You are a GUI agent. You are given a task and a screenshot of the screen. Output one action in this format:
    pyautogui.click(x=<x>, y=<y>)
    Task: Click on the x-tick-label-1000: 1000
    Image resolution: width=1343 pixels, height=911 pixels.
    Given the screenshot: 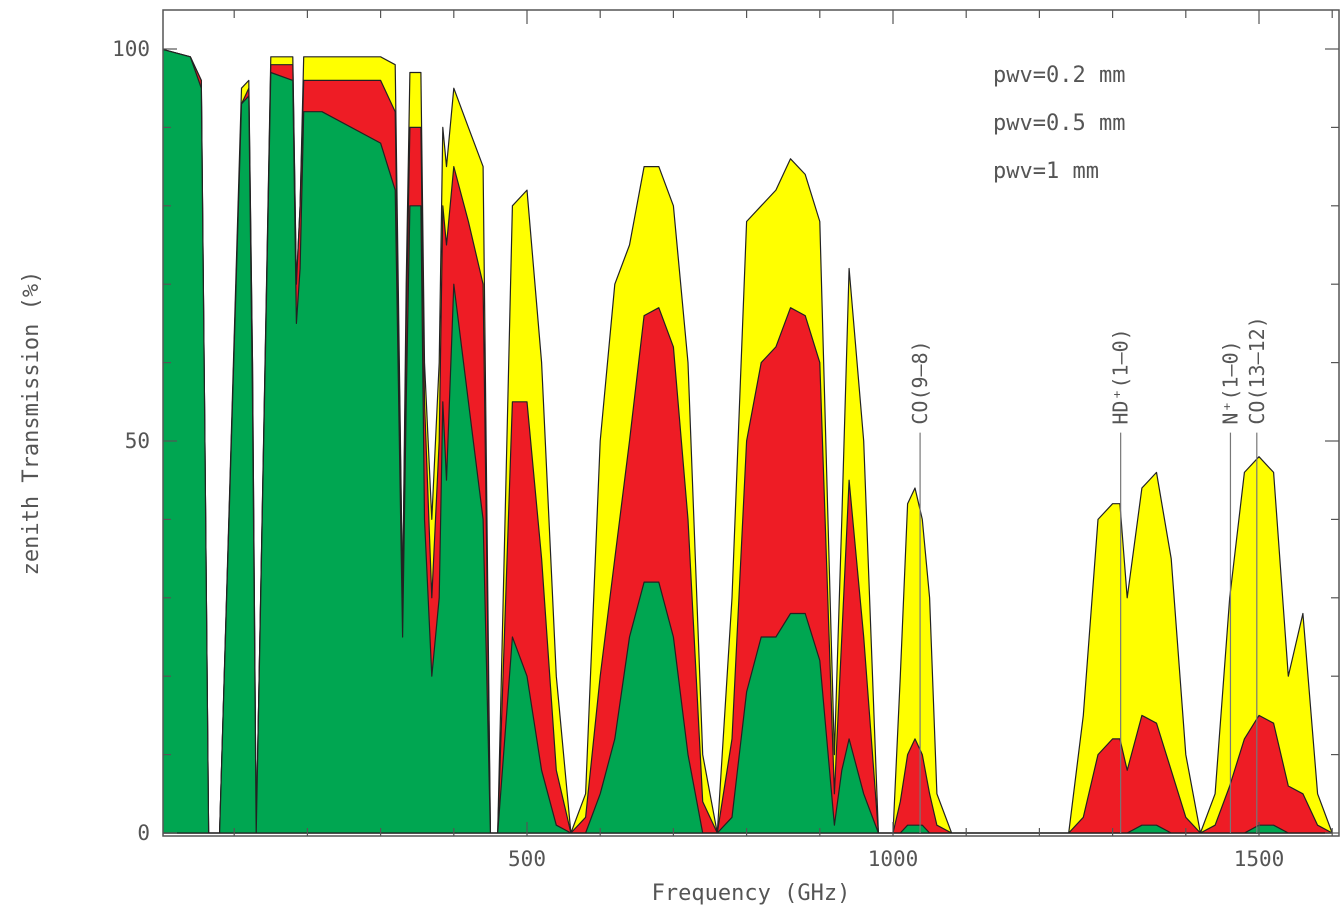 What is the action you would take?
    pyautogui.click(x=893, y=859)
    